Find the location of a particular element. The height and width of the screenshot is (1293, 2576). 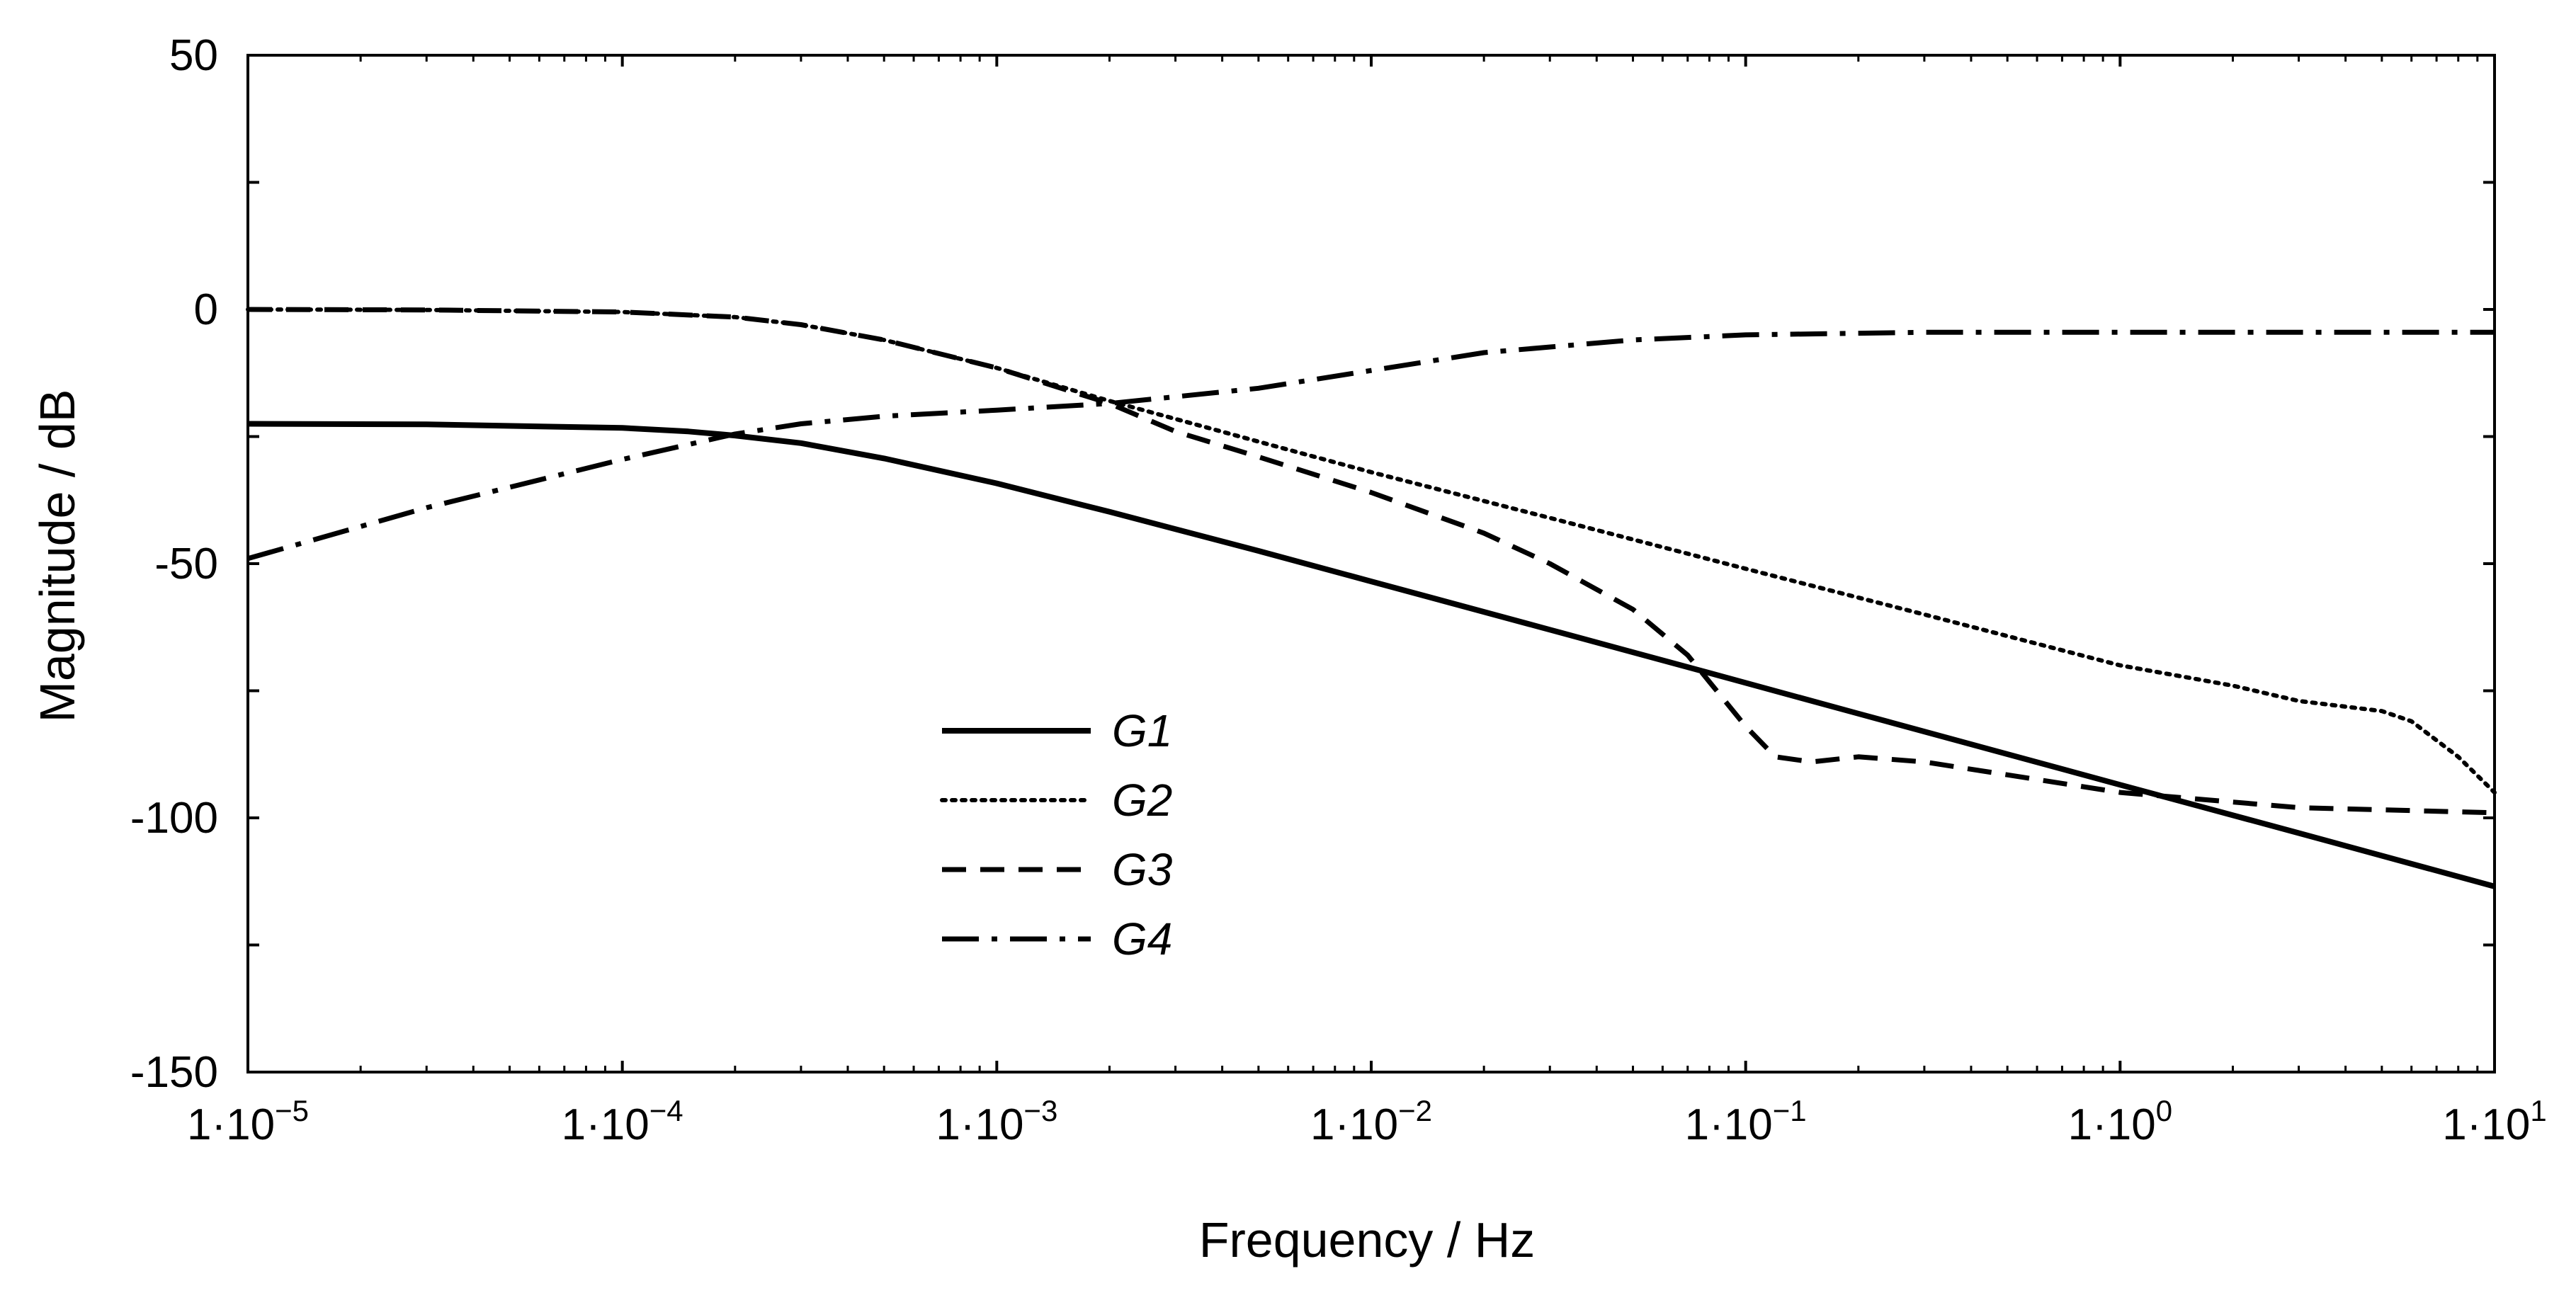

y-tick-label: 50 is located at coordinates (194, 55).